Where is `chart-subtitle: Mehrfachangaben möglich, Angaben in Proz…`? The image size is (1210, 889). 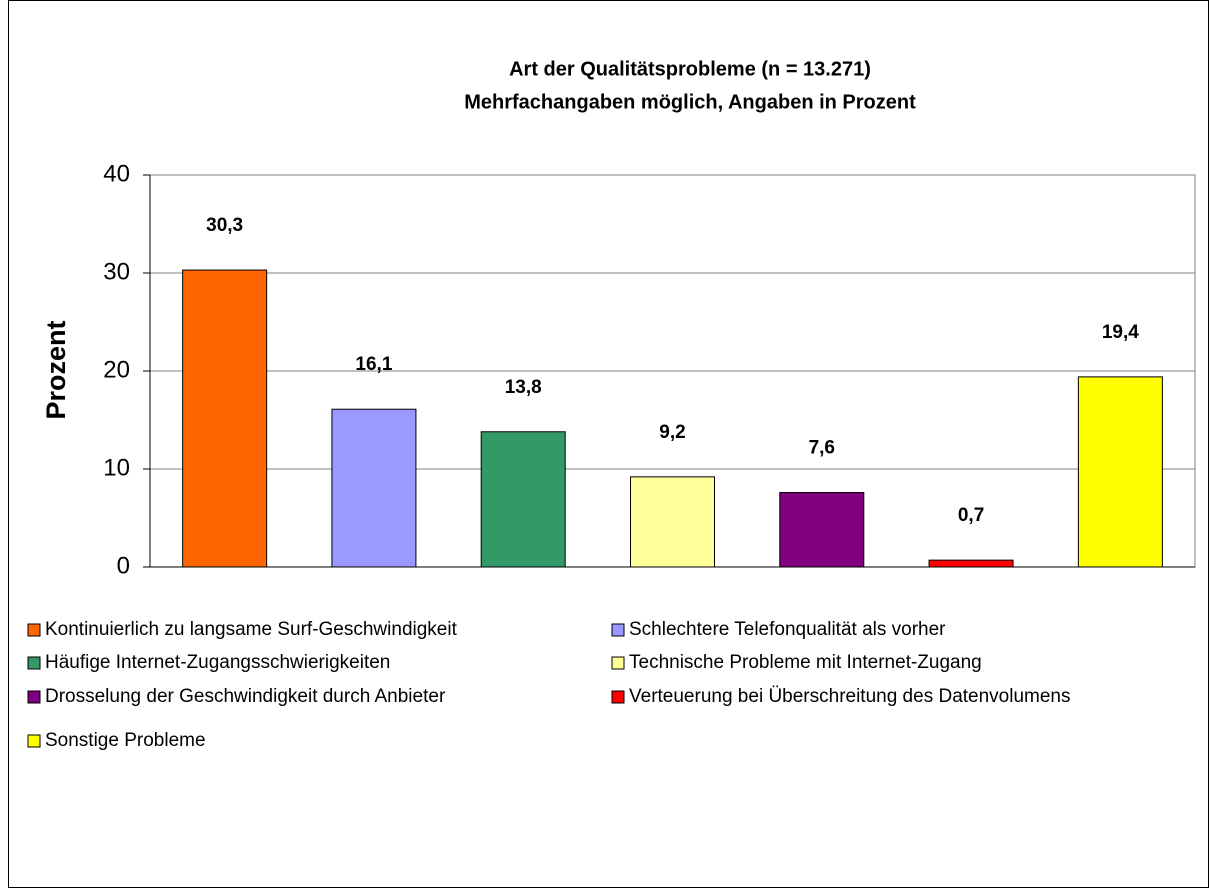 chart-subtitle: Mehrfachangaben möglich, Angaben in Proz… is located at coordinates (690, 102).